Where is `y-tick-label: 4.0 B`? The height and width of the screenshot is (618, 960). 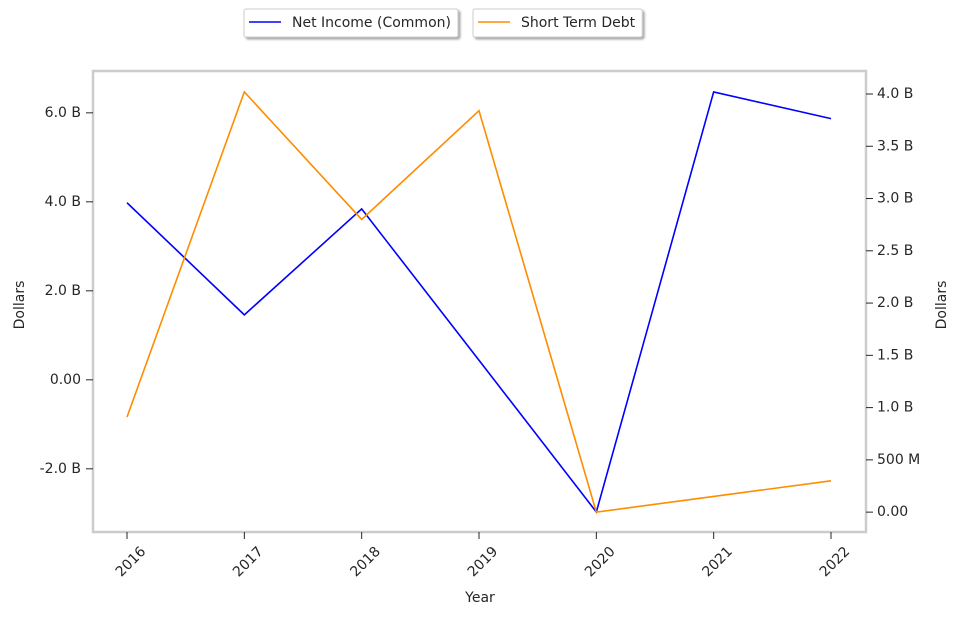 y-tick-label: 4.0 B is located at coordinates (63, 202).